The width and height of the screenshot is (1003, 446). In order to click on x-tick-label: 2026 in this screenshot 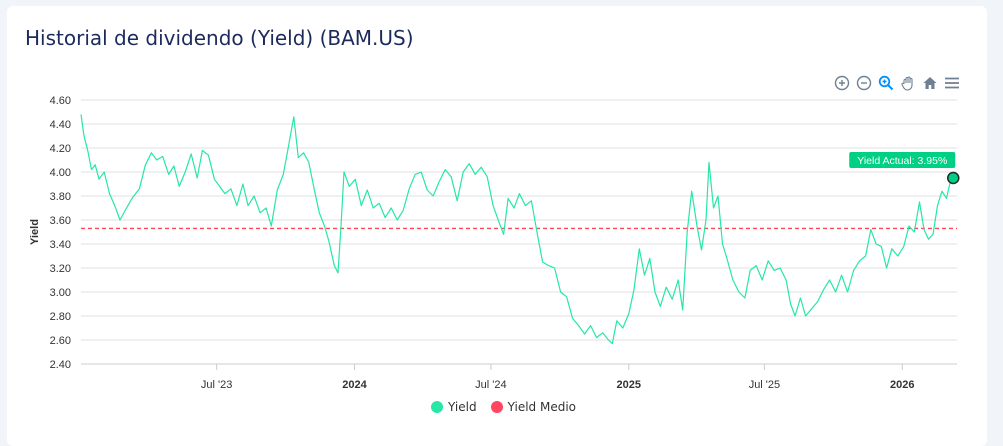, I will do `click(902, 385)`.